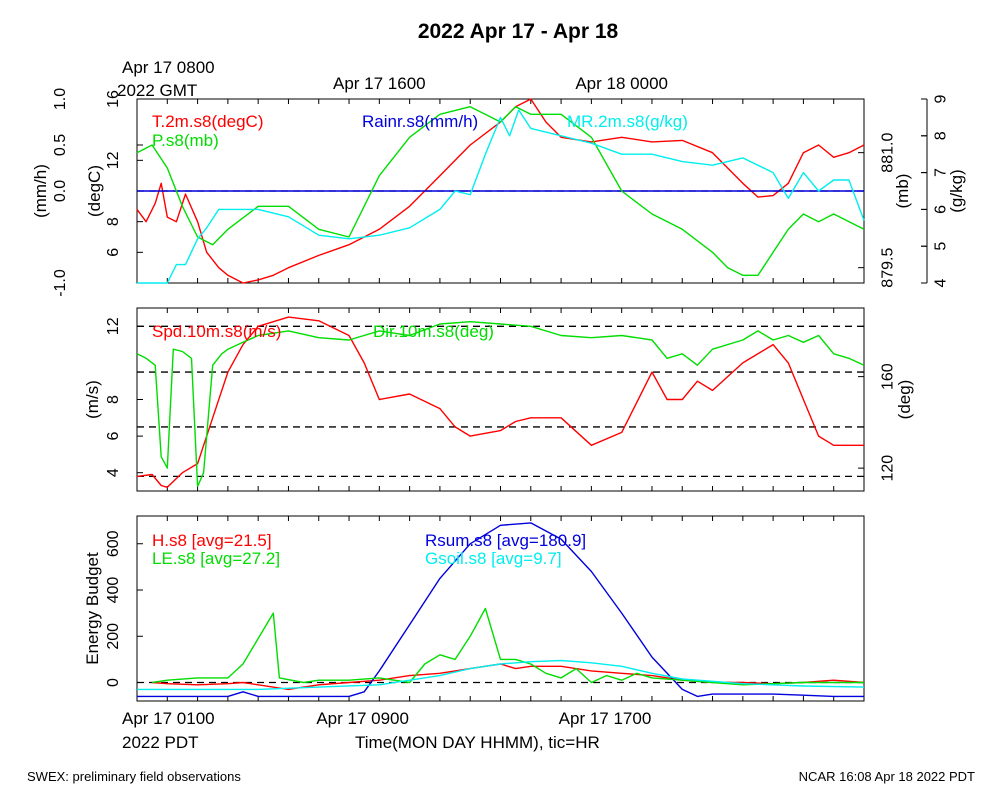 The image size is (1000, 800). Describe the element at coordinates (185, 140) in the screenshot. I see `legend-pressure: P.s8(mb)` at that location.